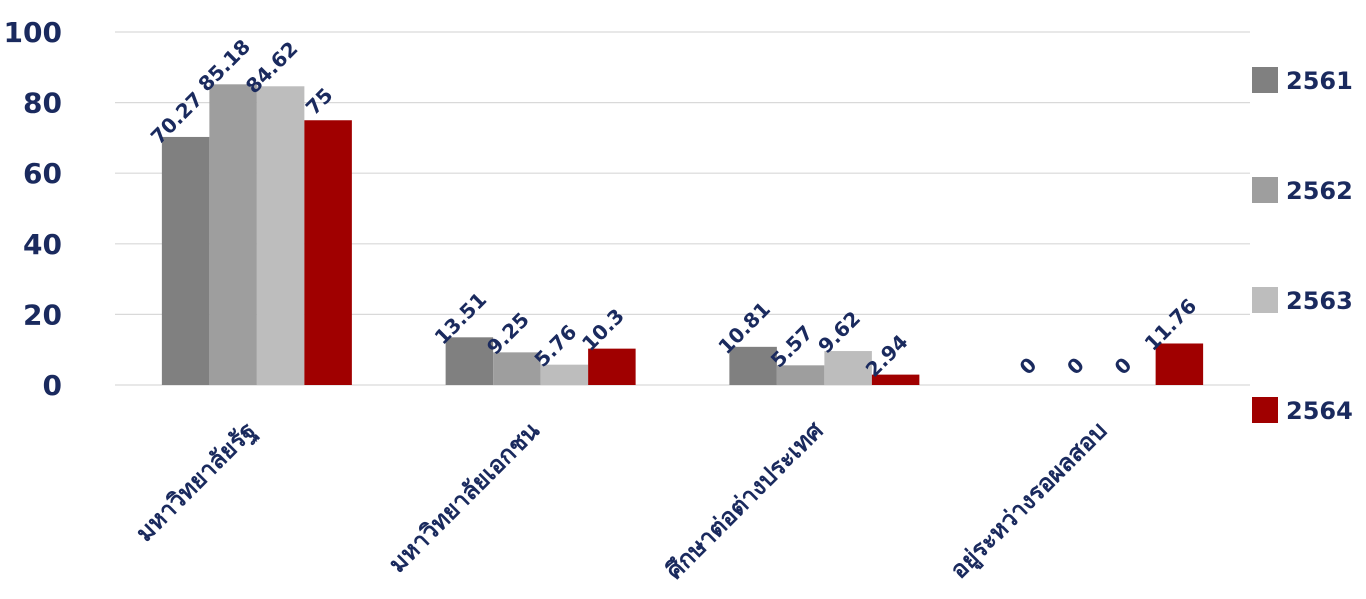 The height and width of the screenshot is (599, 1366). What do you see at coordinates (1319, 191) in the screenshot?
I see `legend-label: 2562` at bounding box center [1319, 191].